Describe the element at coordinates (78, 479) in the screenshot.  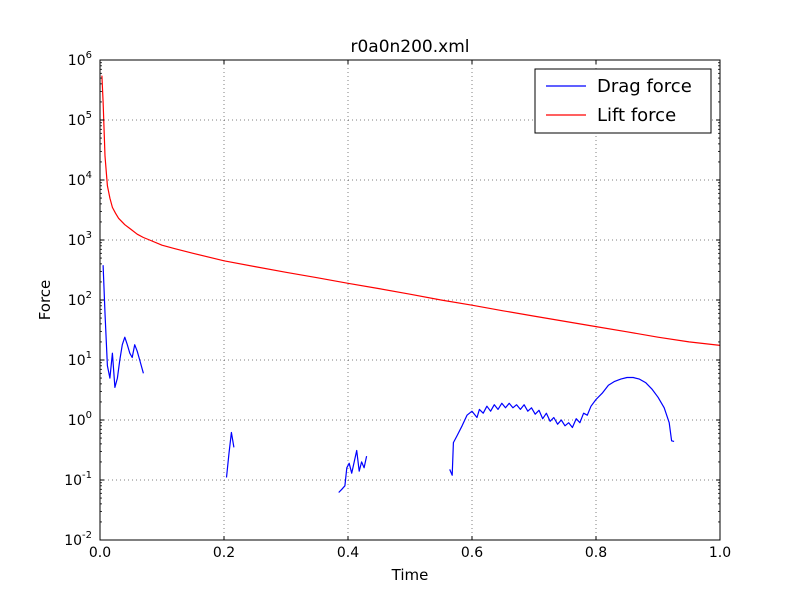
I see `y-tick-label: 10⁻¹` at that location.